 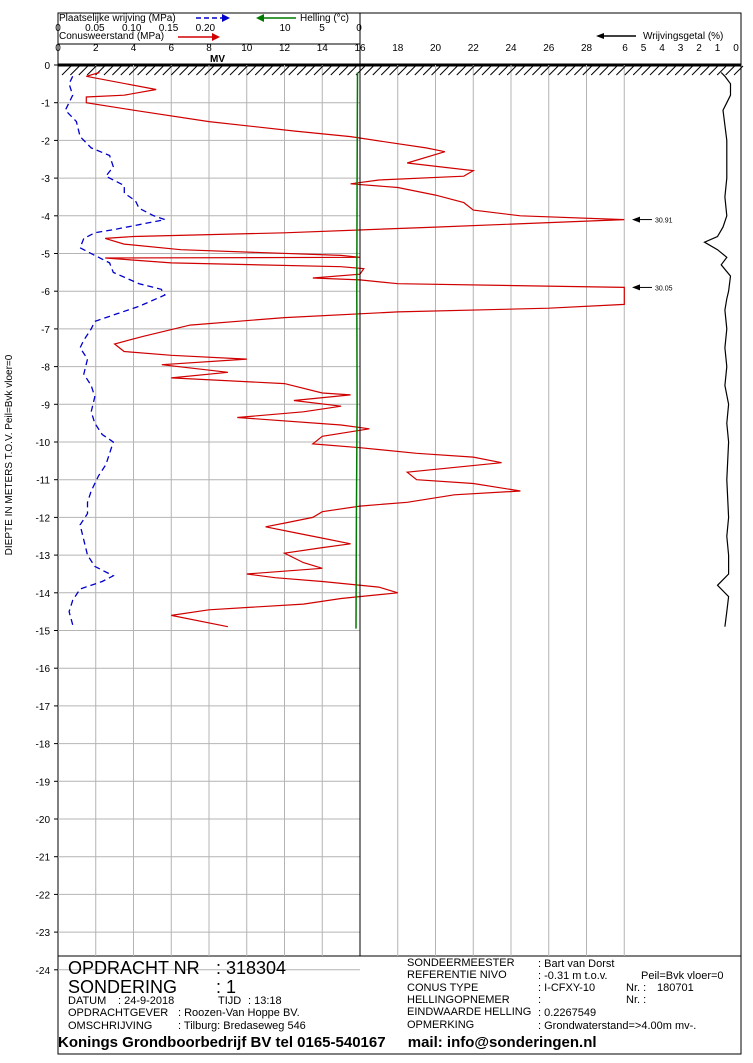 What do you see at coordinates (285, 48) in the screenshot?
I see `cone-tick-label: 12` at bounding box center [285, 48].